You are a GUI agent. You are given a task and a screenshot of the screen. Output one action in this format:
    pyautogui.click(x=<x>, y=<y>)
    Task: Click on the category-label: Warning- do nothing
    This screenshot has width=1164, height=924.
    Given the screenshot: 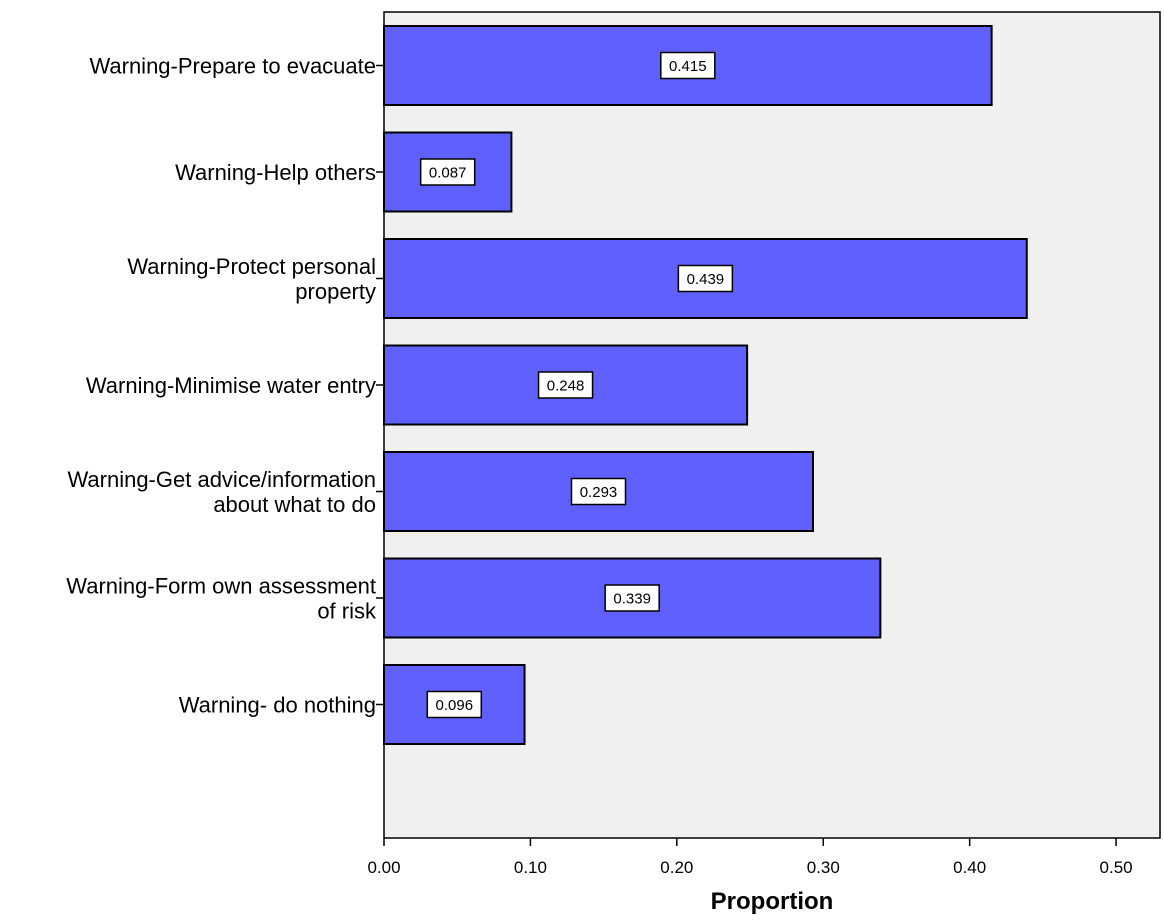 What is the action you would take?
    pyautogui.click(x=277, y=705)
    